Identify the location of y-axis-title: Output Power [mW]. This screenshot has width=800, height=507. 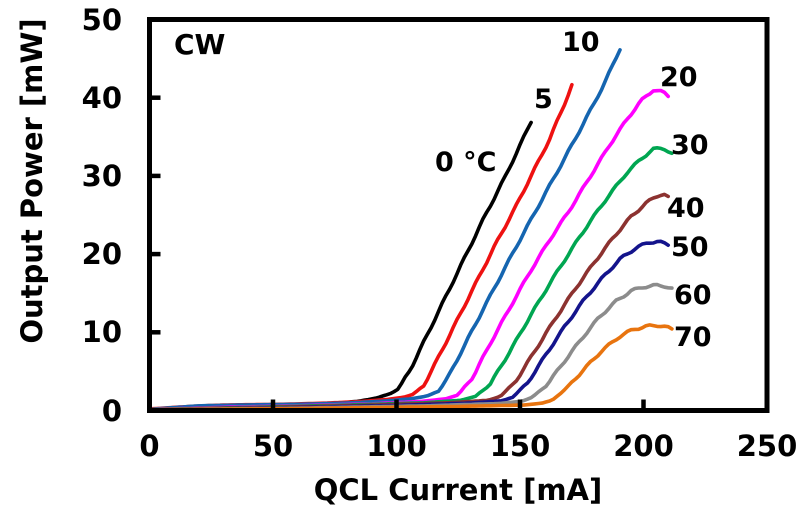
(32, 181).